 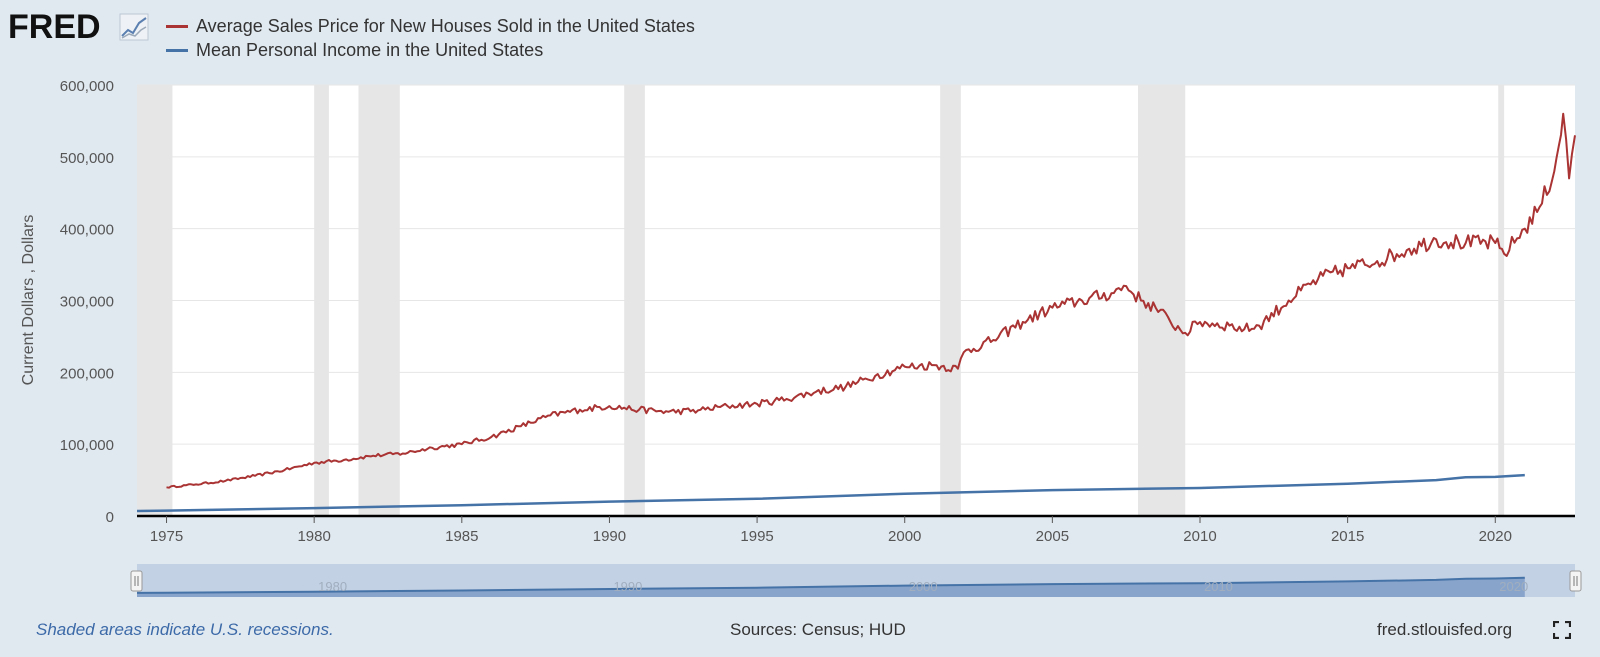 I want to click on x-tick-label: 1985, so click(x=461, y=536).